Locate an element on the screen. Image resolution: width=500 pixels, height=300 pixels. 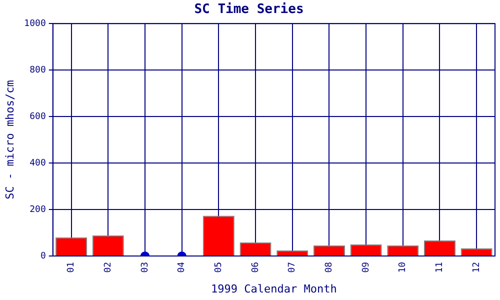
y-tick-label: 600 is located at coordinates (38, 117).